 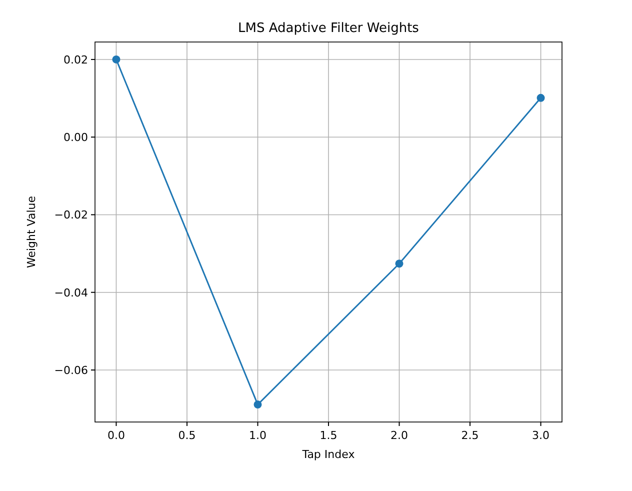 What do you see at coordinates (116, 435) in the screenshot?
I see `x-tick-label: 0.0` at bounding box center [116, 435].